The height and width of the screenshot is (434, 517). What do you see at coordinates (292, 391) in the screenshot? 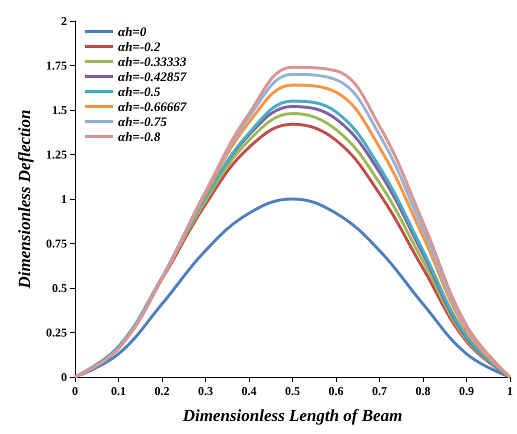
I see `x-tick-label: 0.5` at bounding box center [292, 391].